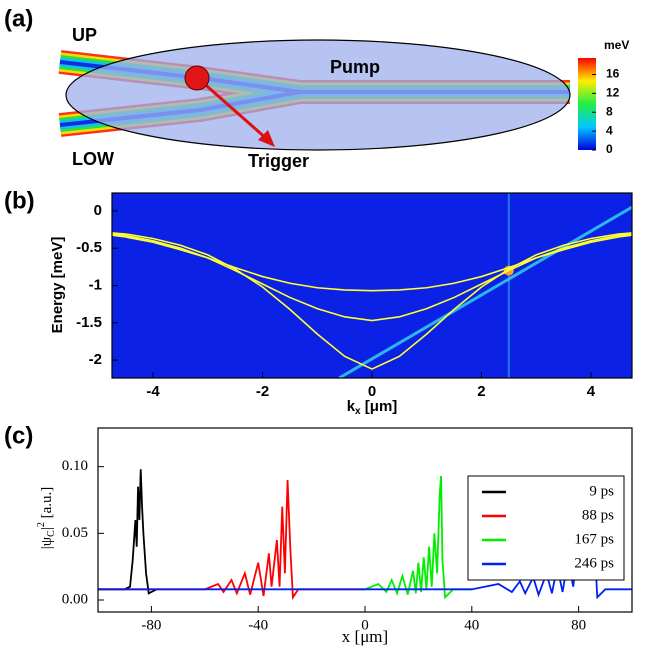  What do you see at coordinates (234, 110) in the screenshot?
I see `trigger-arrow` at bounding box center [234, 110].